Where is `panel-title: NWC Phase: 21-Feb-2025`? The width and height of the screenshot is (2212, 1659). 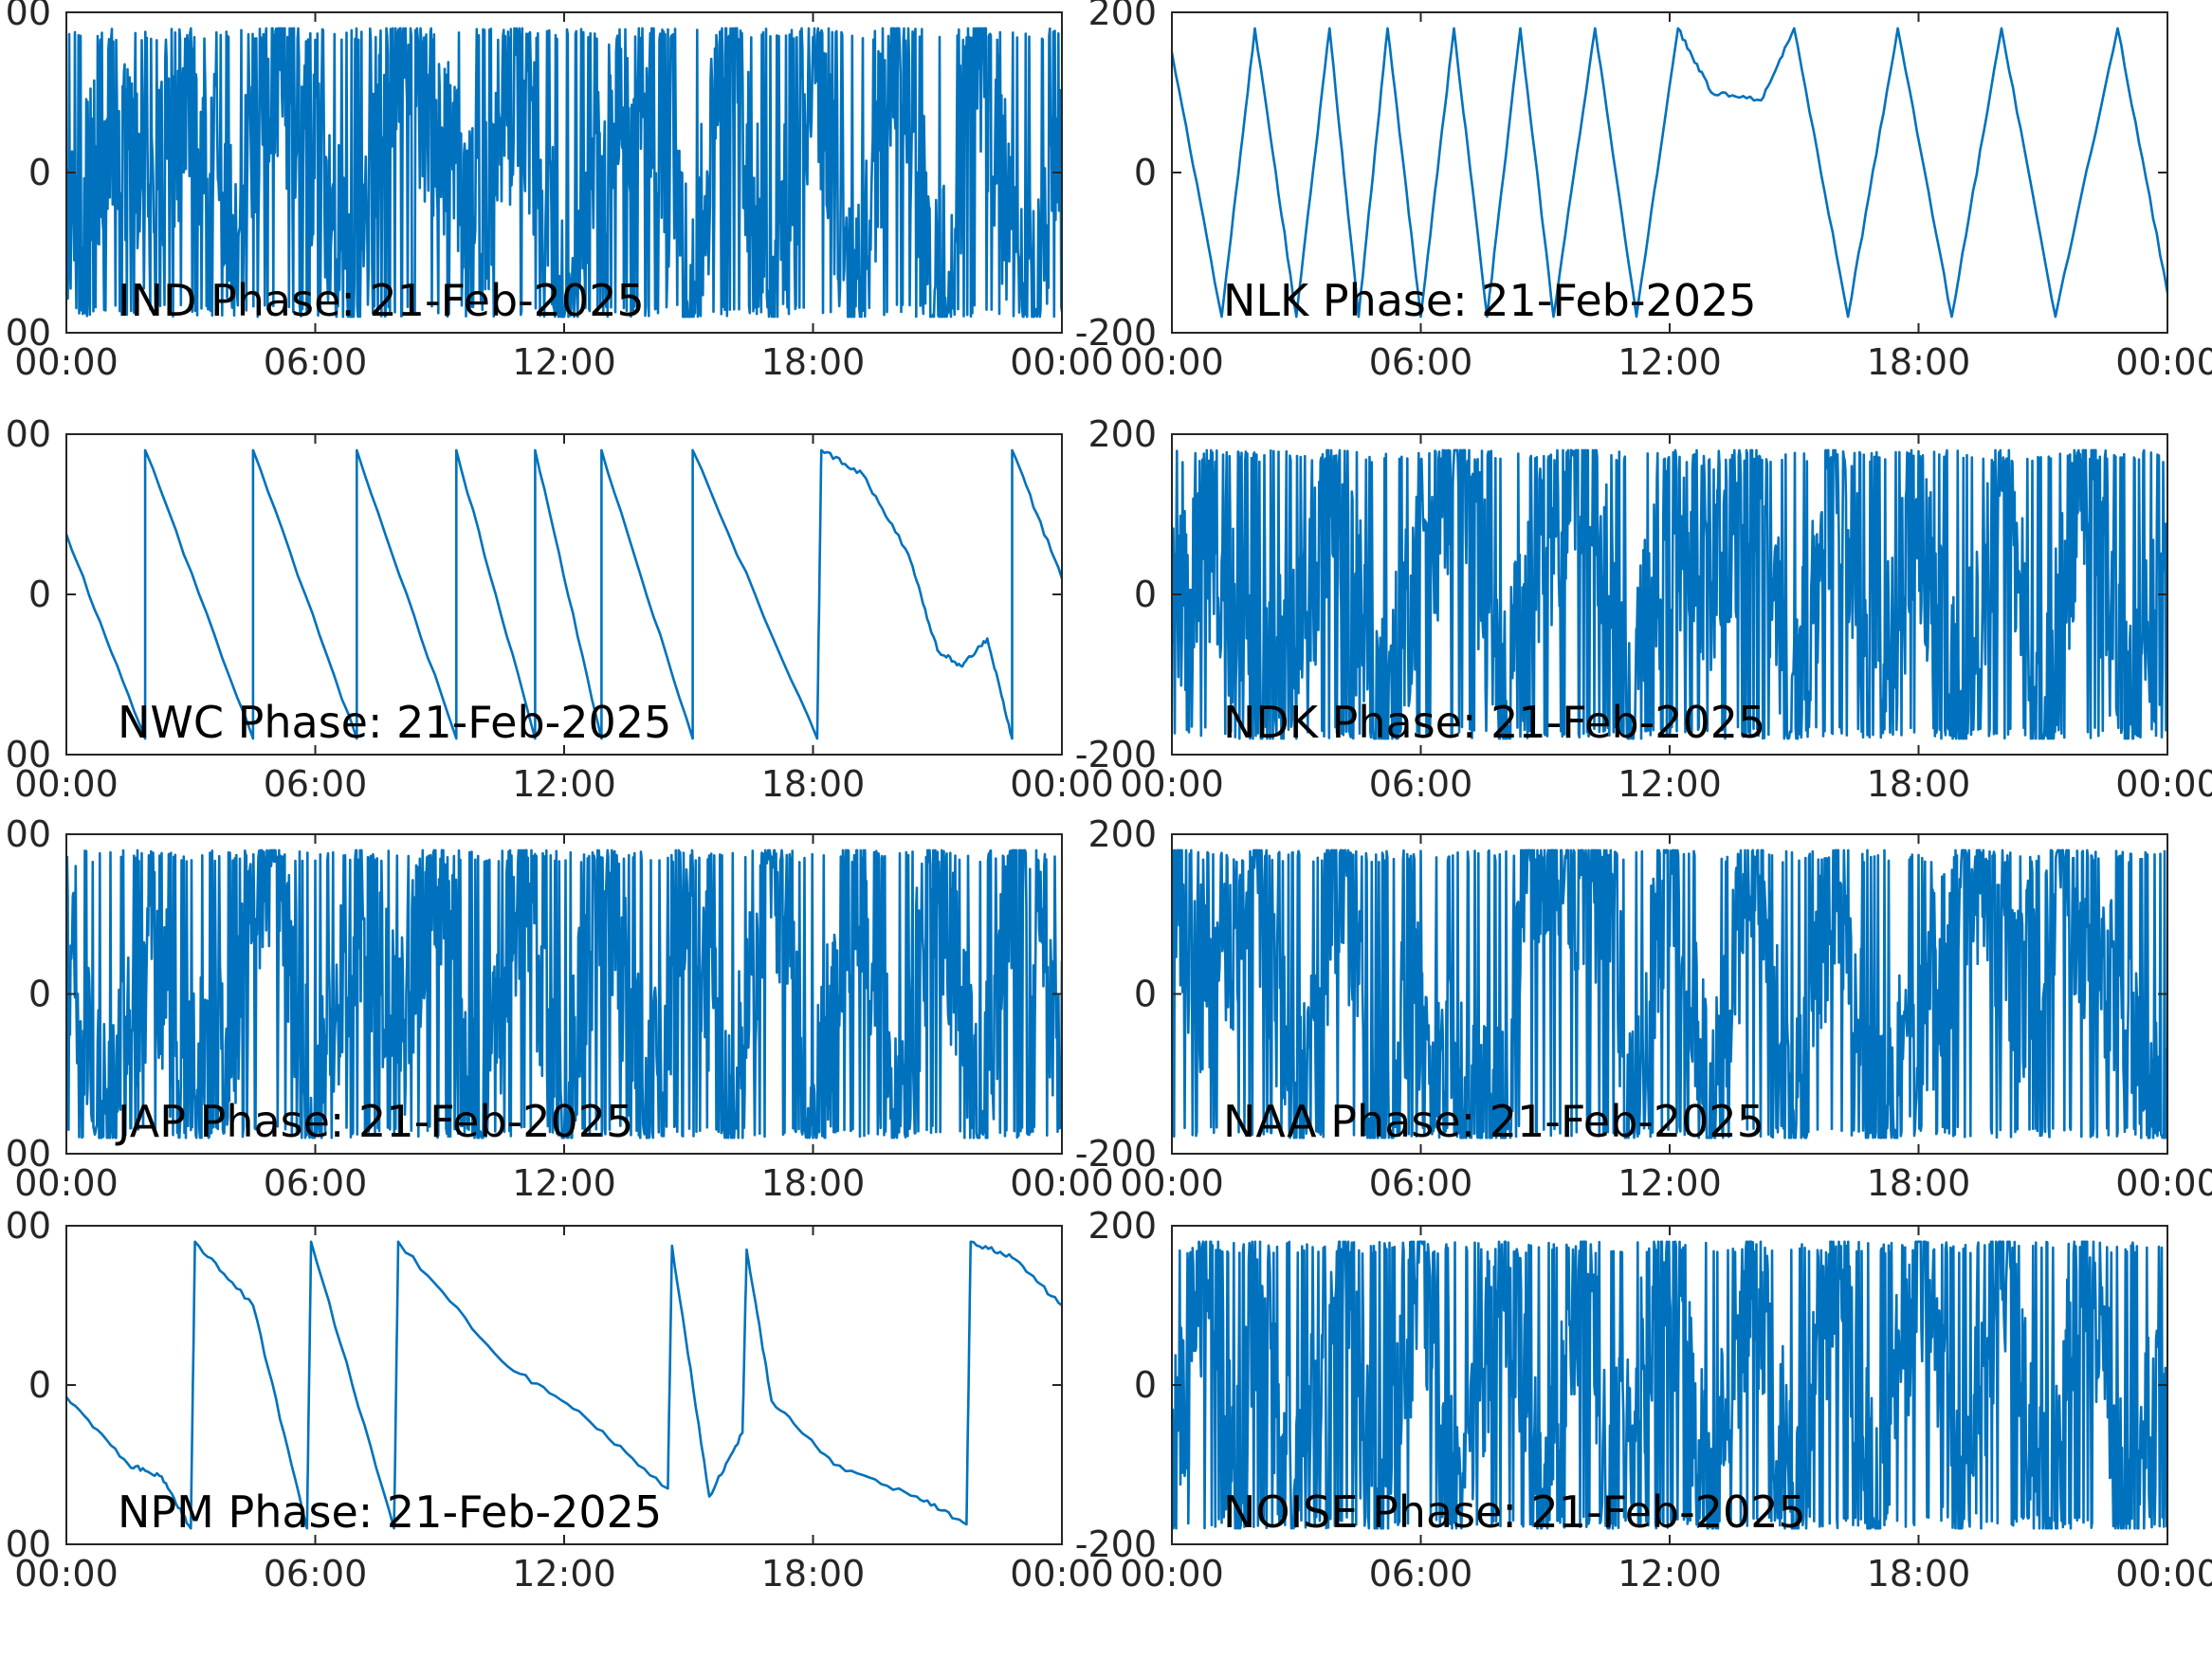 panel-title: NWC Phase: 21-Feb-2025 is located at coordinates (394, 722).